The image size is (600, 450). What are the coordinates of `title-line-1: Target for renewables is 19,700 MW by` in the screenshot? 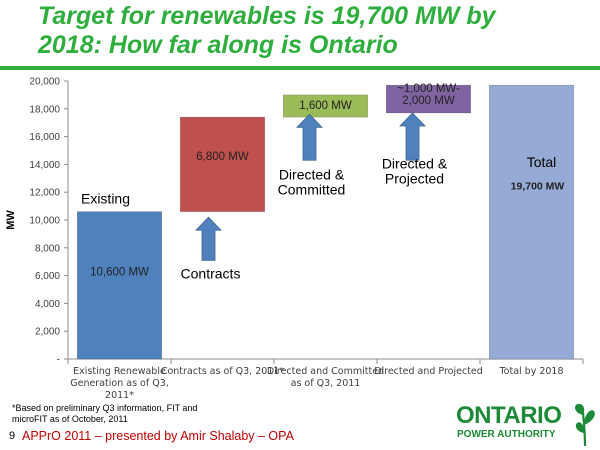 It's located at (267, 16).